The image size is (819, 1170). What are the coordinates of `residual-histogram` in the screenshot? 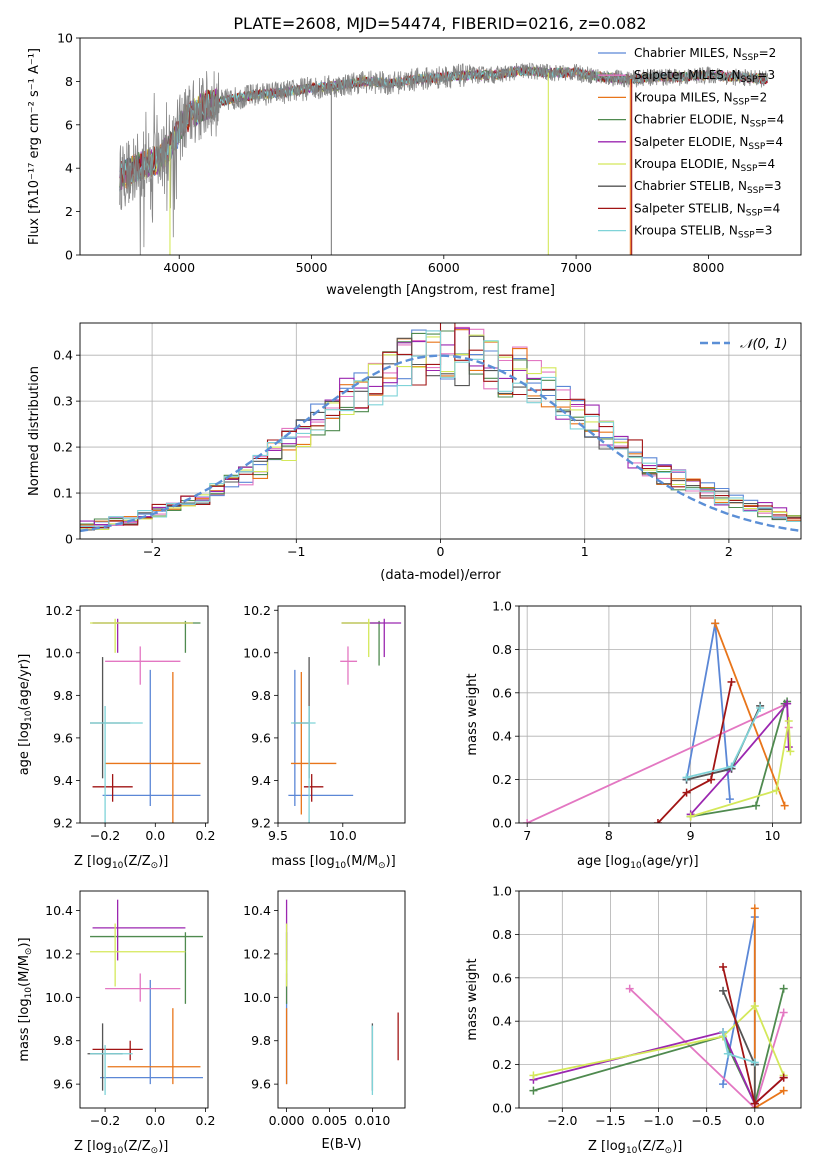 It's located at (440, 428).